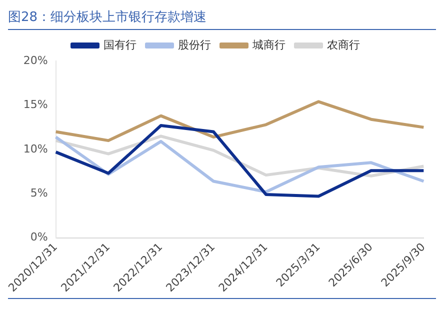 The image size is (444, 320). I want to click on y-tick-label: 20%, so click(35, 60).